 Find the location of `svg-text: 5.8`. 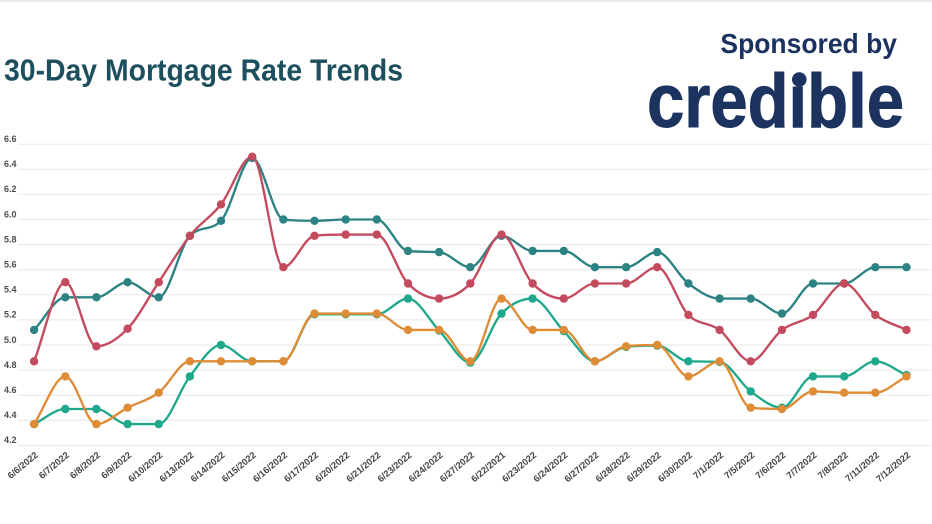

svg-text: 5.8 is located at coordinates (10, 239).